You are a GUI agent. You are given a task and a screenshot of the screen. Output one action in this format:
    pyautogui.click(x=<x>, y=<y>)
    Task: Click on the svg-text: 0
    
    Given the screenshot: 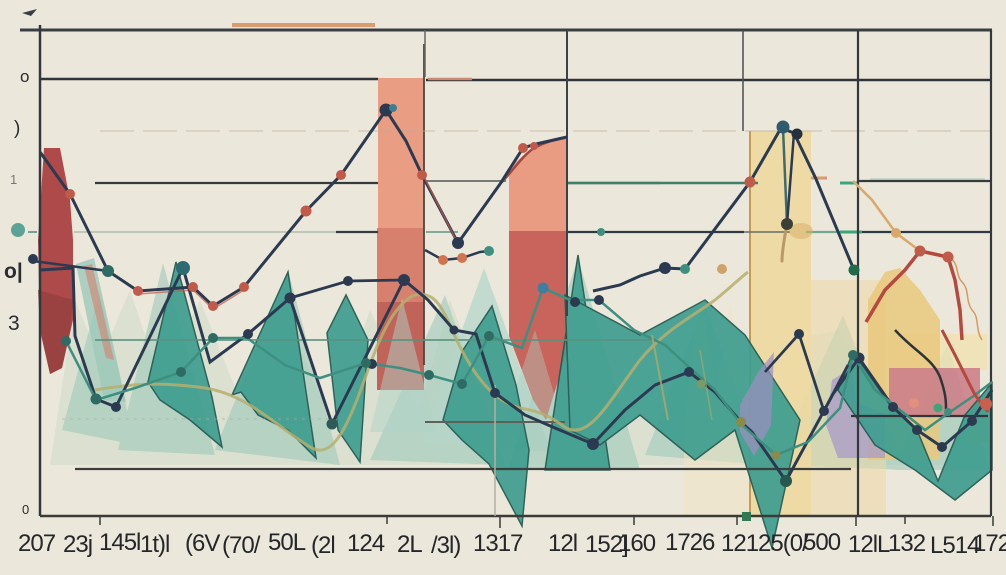 What is the action you would take?
    pyautogui.click(x=25, y=509)
    